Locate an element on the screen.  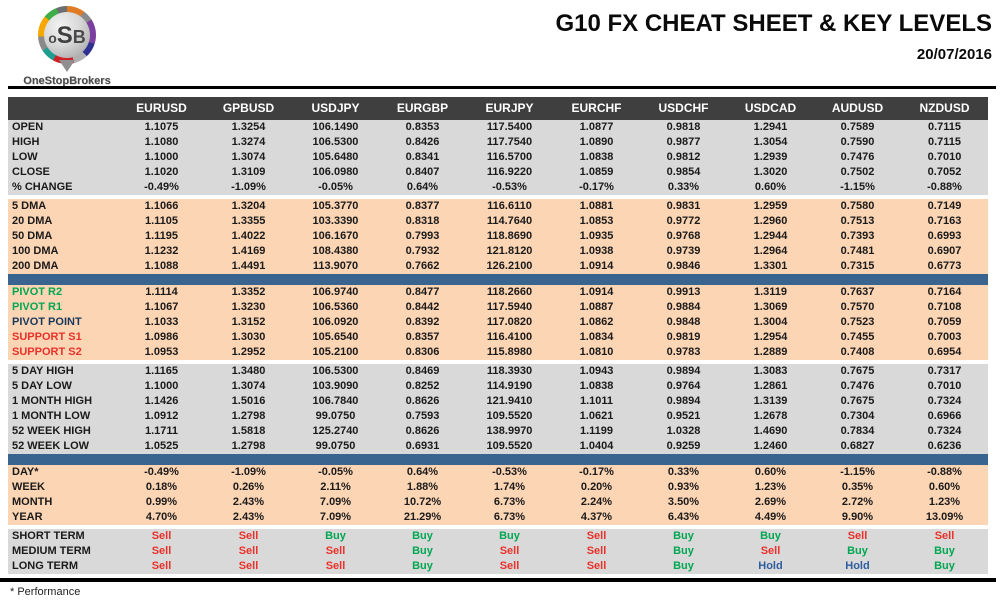
table-cell: 7.09% is located at coordinates (335, 502).